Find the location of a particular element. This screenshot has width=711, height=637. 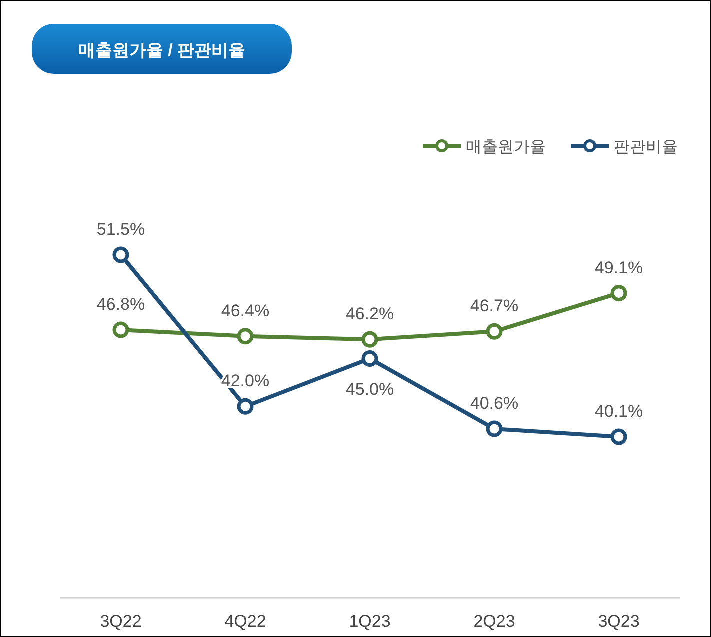

data-label: 46.2% is located at coordinates (370, 314).